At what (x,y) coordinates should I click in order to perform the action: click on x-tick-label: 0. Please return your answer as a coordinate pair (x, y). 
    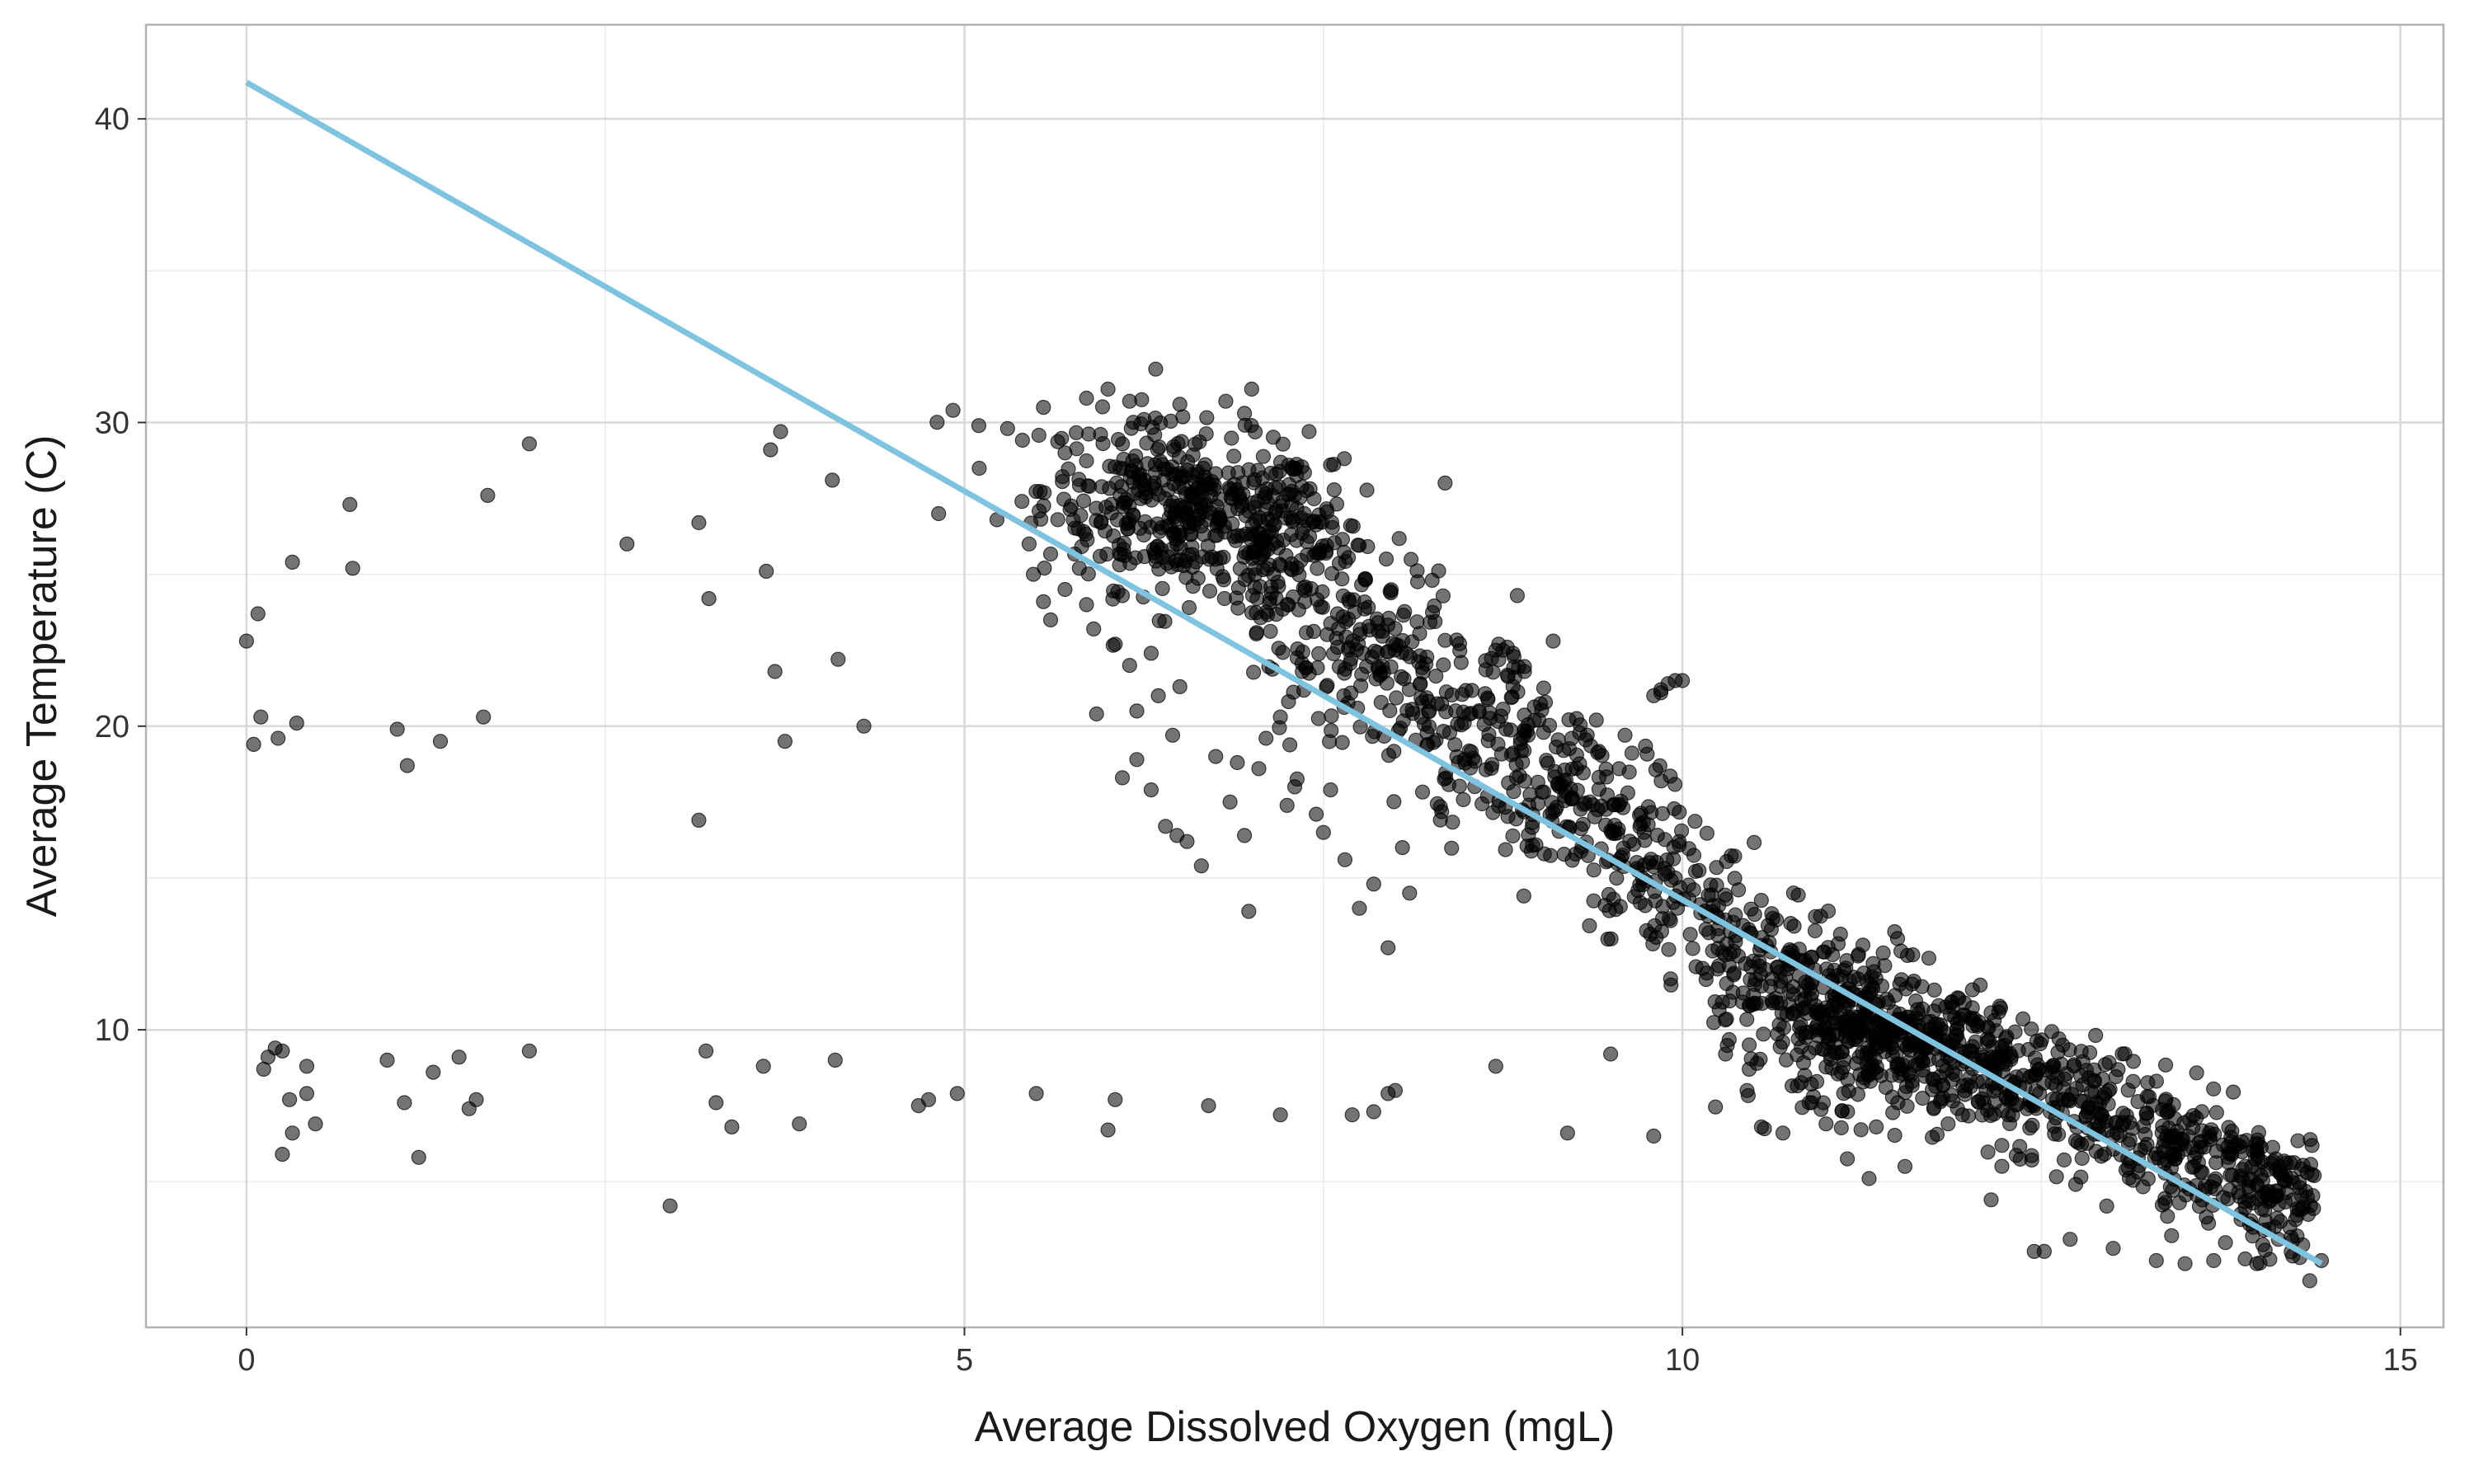
    Looking at the image, I should click on (246, 1360).